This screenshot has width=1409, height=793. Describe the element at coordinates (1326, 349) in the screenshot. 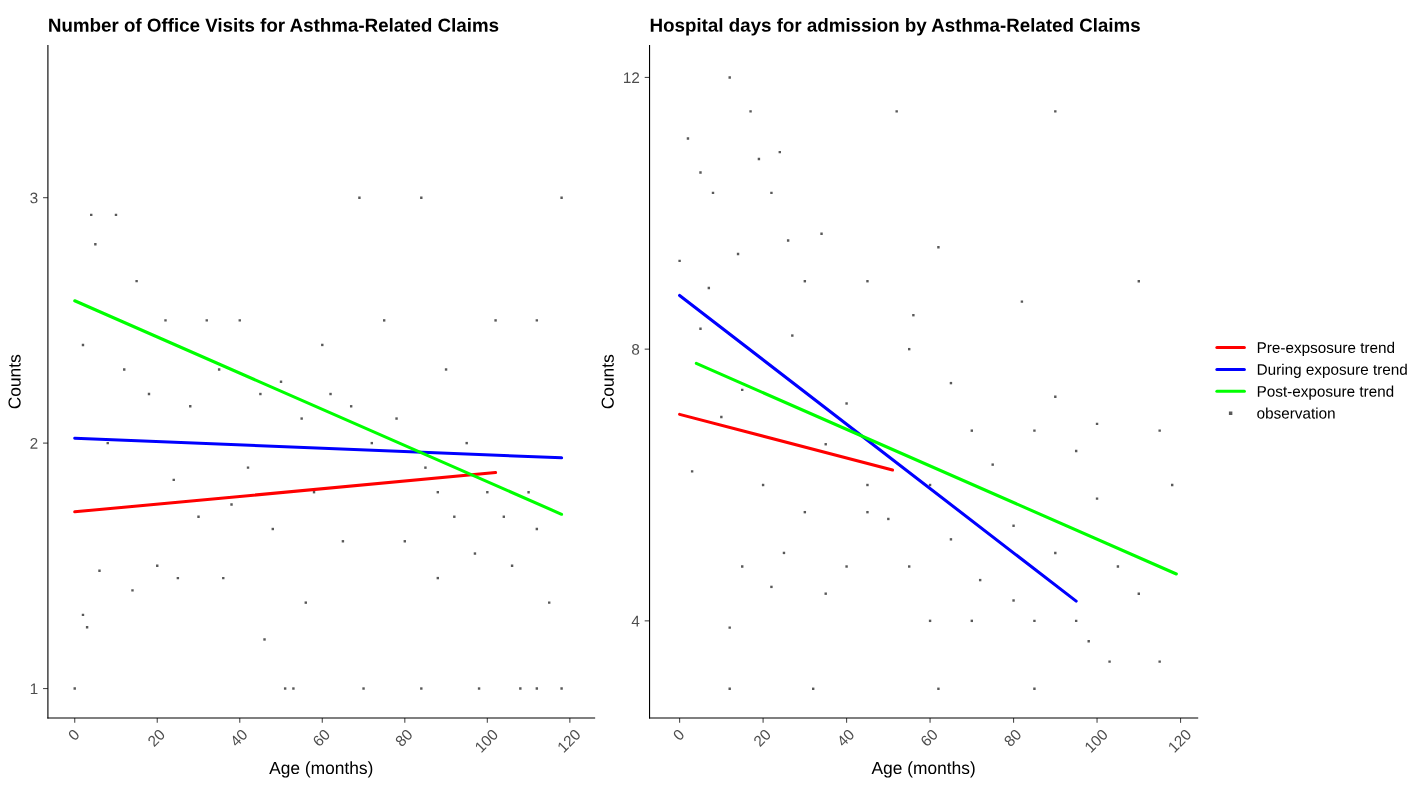

I see `legend-label: Pre-expsosure trend` at that location.